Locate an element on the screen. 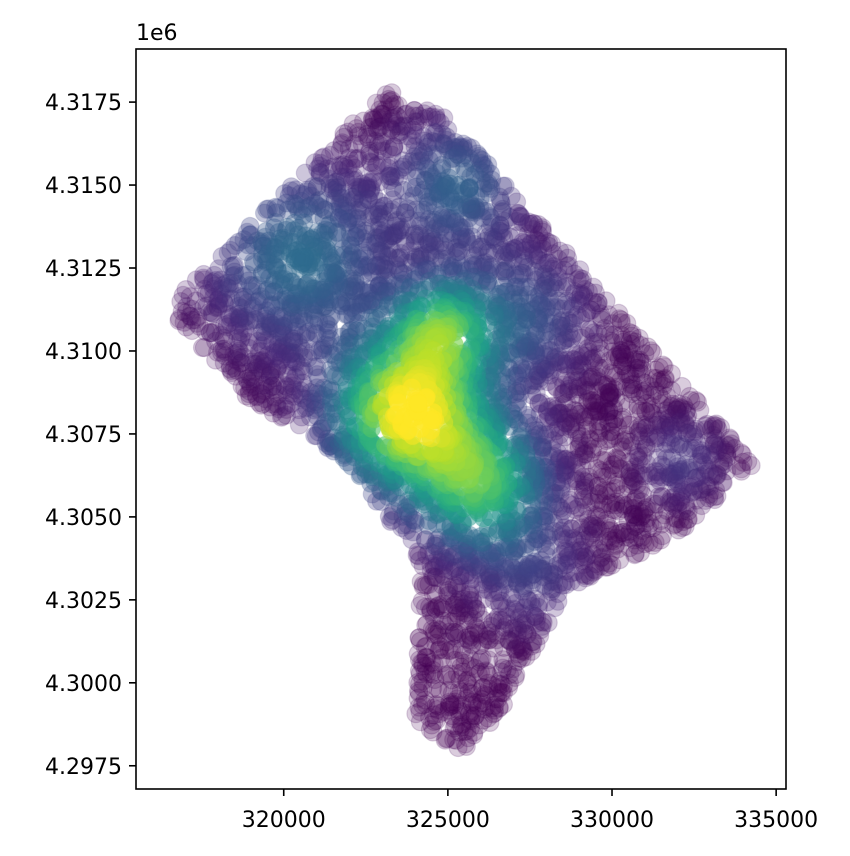  y-tick-label: 4.3025 is located at coordinates (83, 601).